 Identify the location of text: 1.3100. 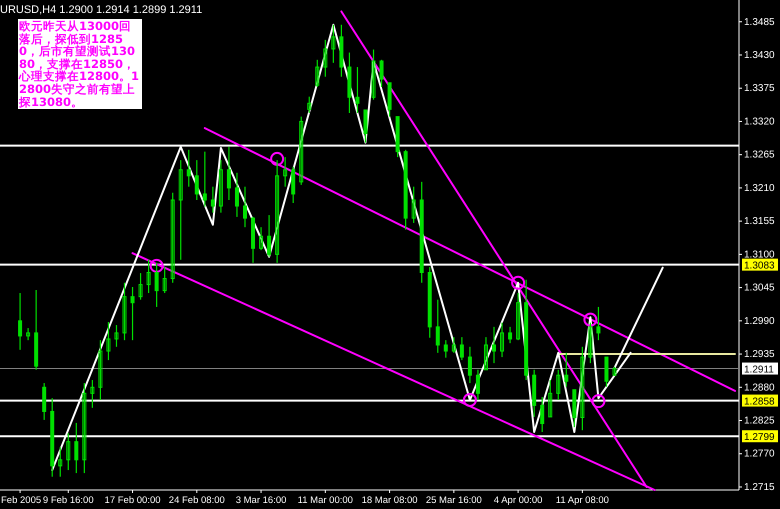
(759, 254).